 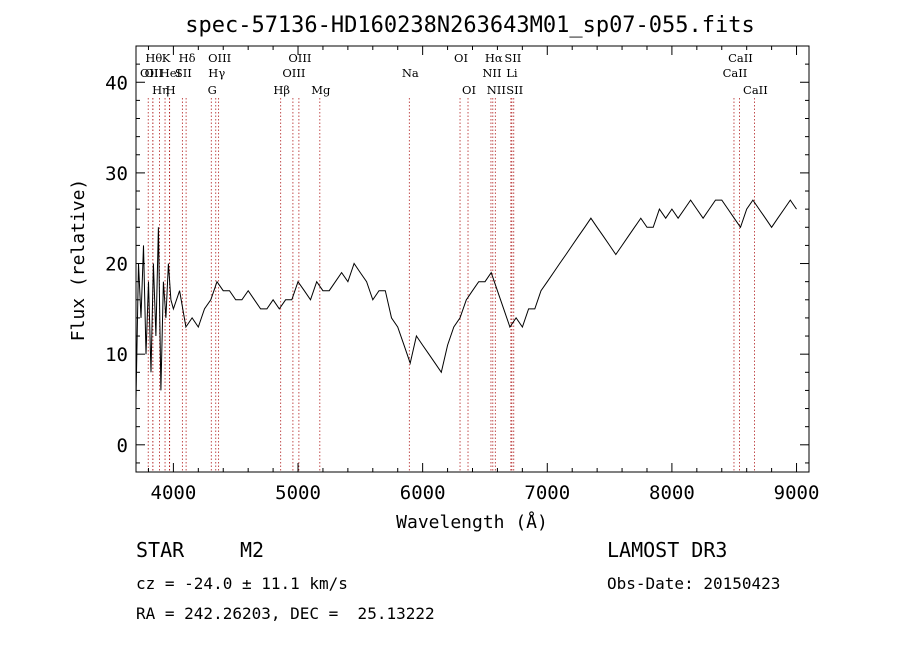 I want to click on survey-name: LAMOST DR3, so click(x=667, y=550).